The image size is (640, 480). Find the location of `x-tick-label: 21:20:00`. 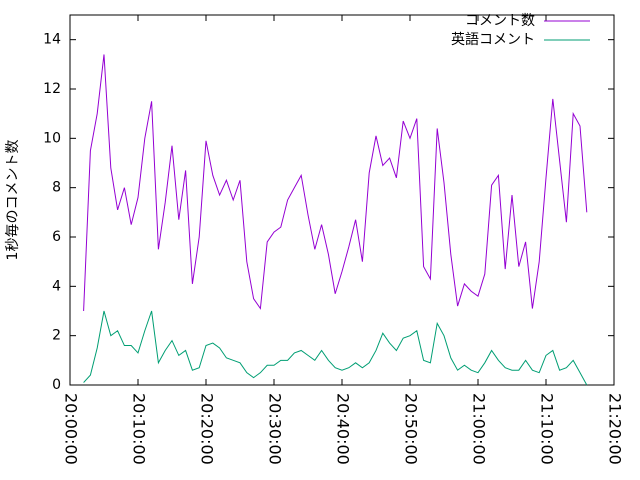

x-tick-label: 21:20:00 is located at coordinates (615, 429).